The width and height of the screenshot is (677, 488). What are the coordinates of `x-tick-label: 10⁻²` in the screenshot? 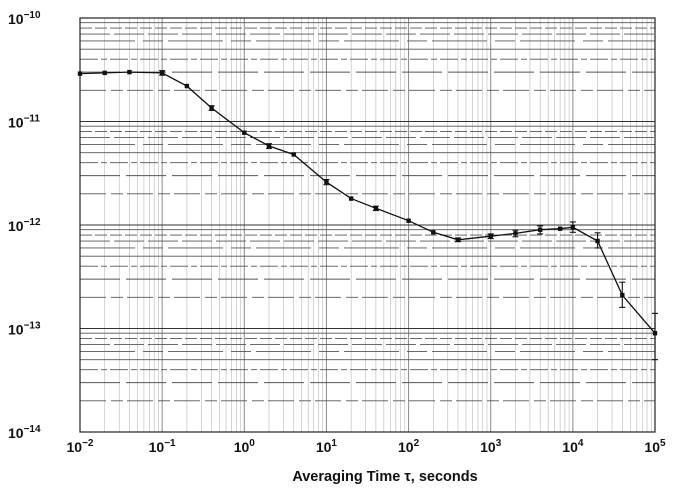 It's located at (80, 446).